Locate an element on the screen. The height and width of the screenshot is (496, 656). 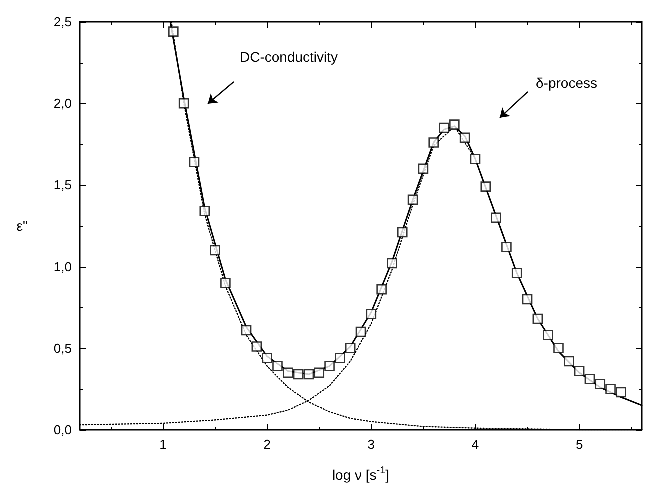
y-tick-label: 2,5 is located at coordinates (63, 22).